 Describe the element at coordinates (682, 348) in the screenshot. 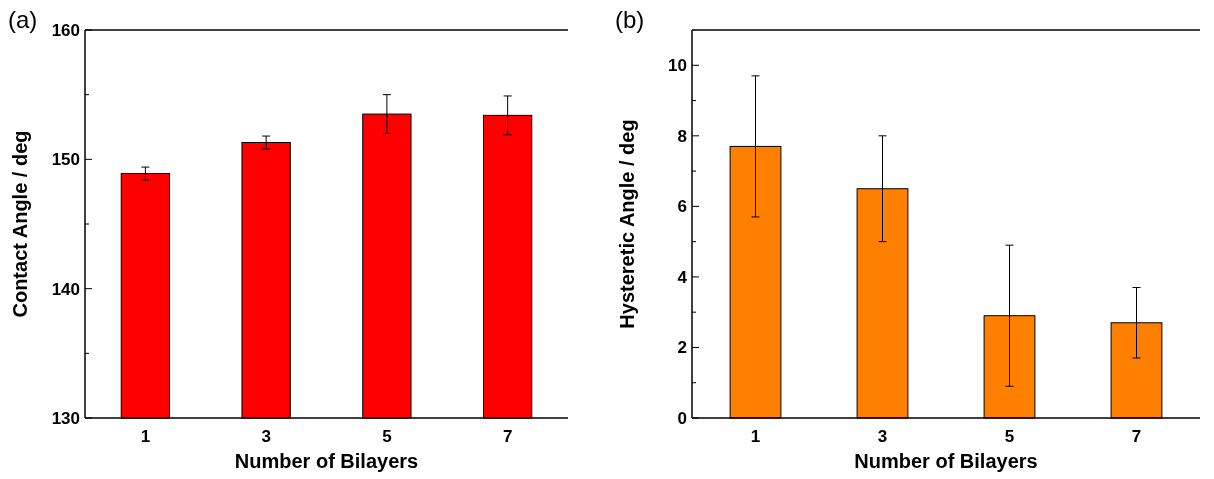

I see `y-tick-label: 2` at that location.